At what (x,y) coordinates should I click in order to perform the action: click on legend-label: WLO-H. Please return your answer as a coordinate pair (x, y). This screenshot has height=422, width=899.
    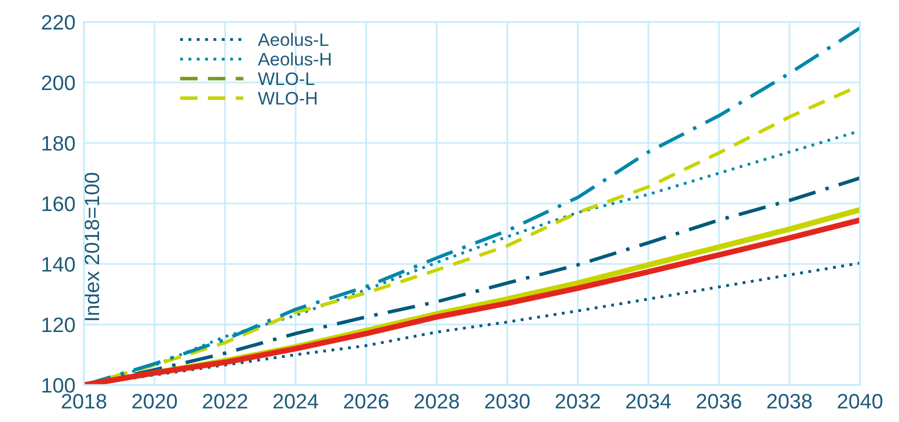
    Looking at the image, I should click on (287, 98).